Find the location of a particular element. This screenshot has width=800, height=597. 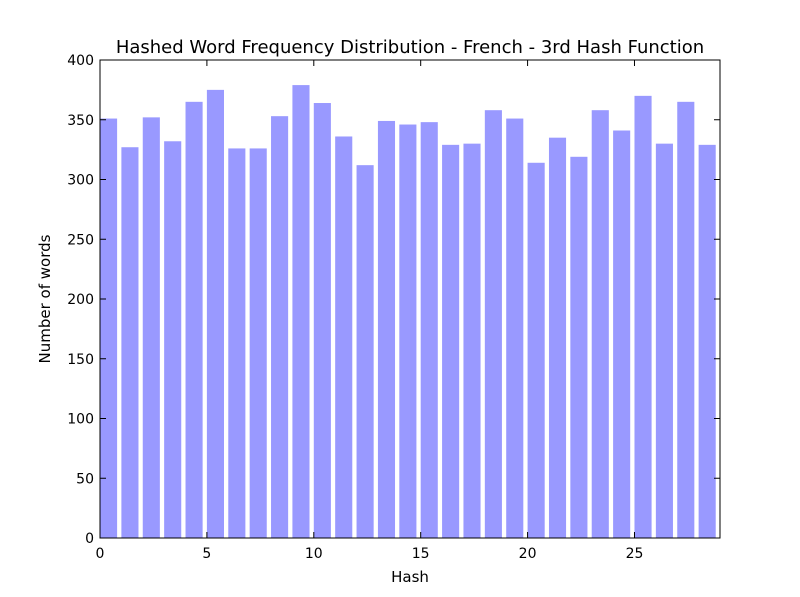

x-tick-label: 25 is located at coordinates (635, 554).